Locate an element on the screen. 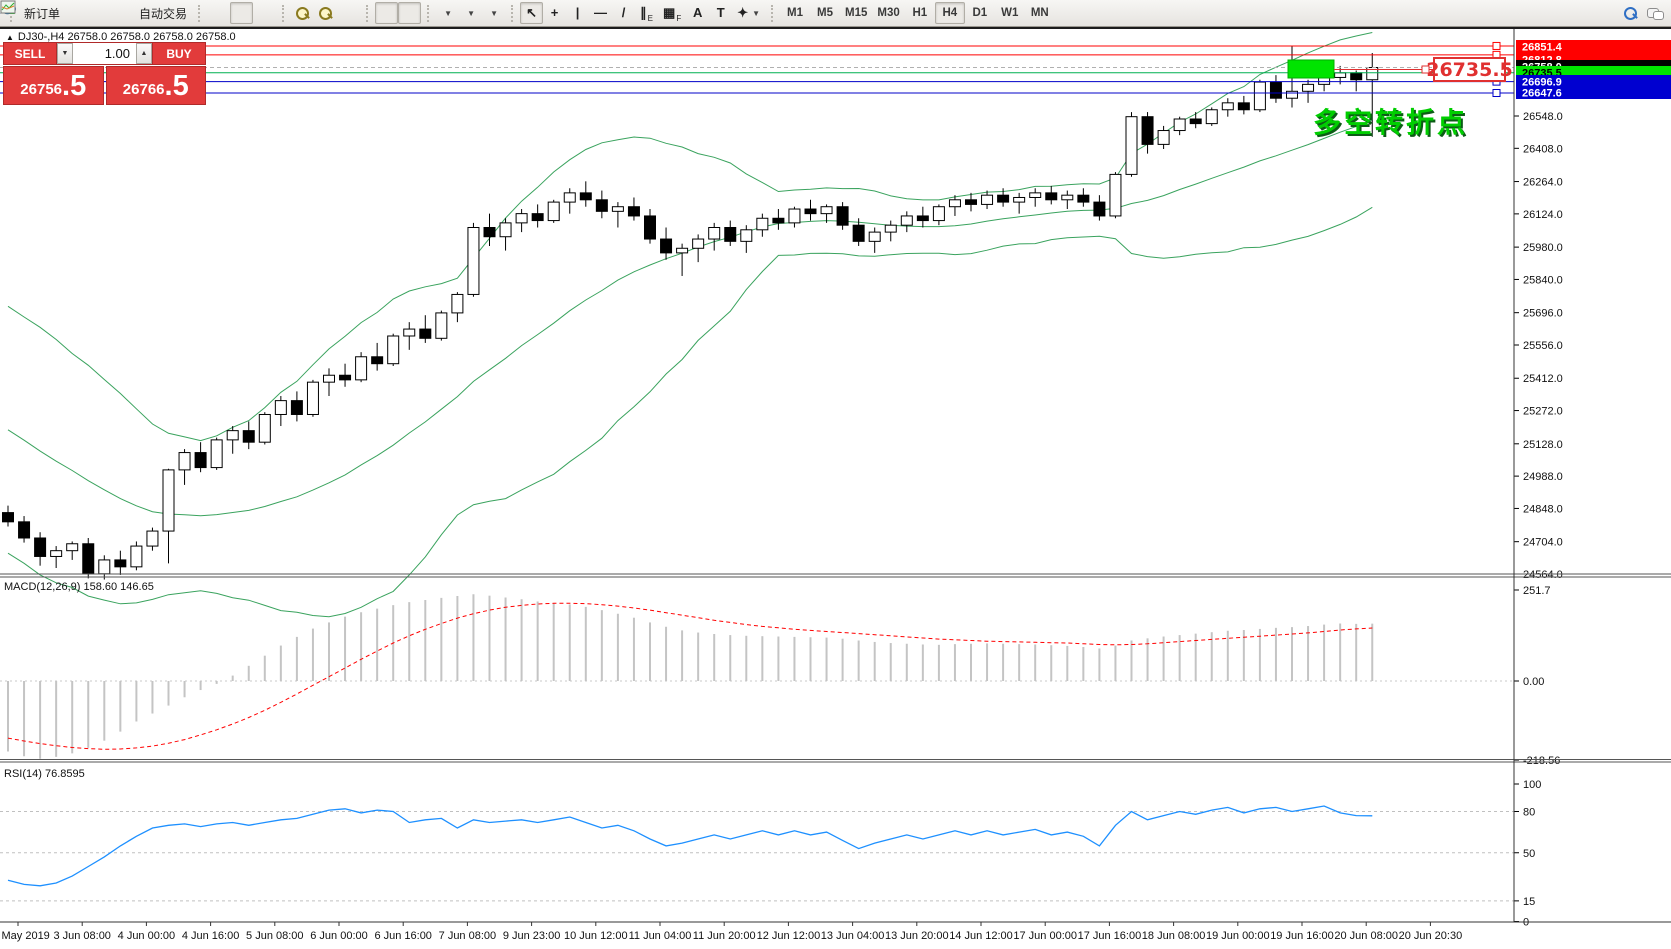 This screenshot has height=949, width=1671. price-tag-label: 26735.5 is located at coordinates (1469, 69).